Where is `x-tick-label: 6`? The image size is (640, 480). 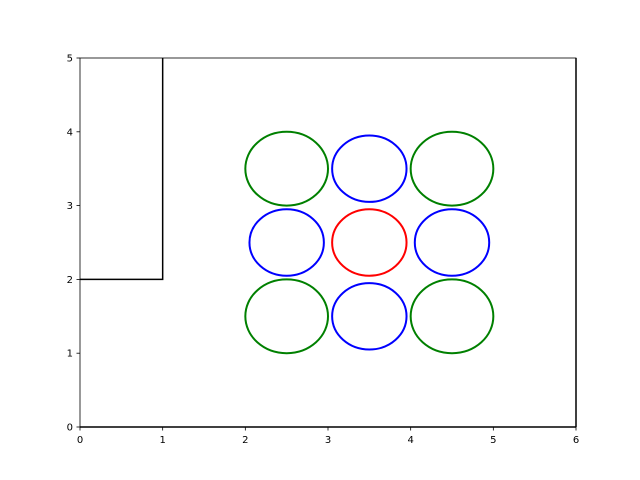 x-tick-label: 6 is located at coordinates (576, 440).